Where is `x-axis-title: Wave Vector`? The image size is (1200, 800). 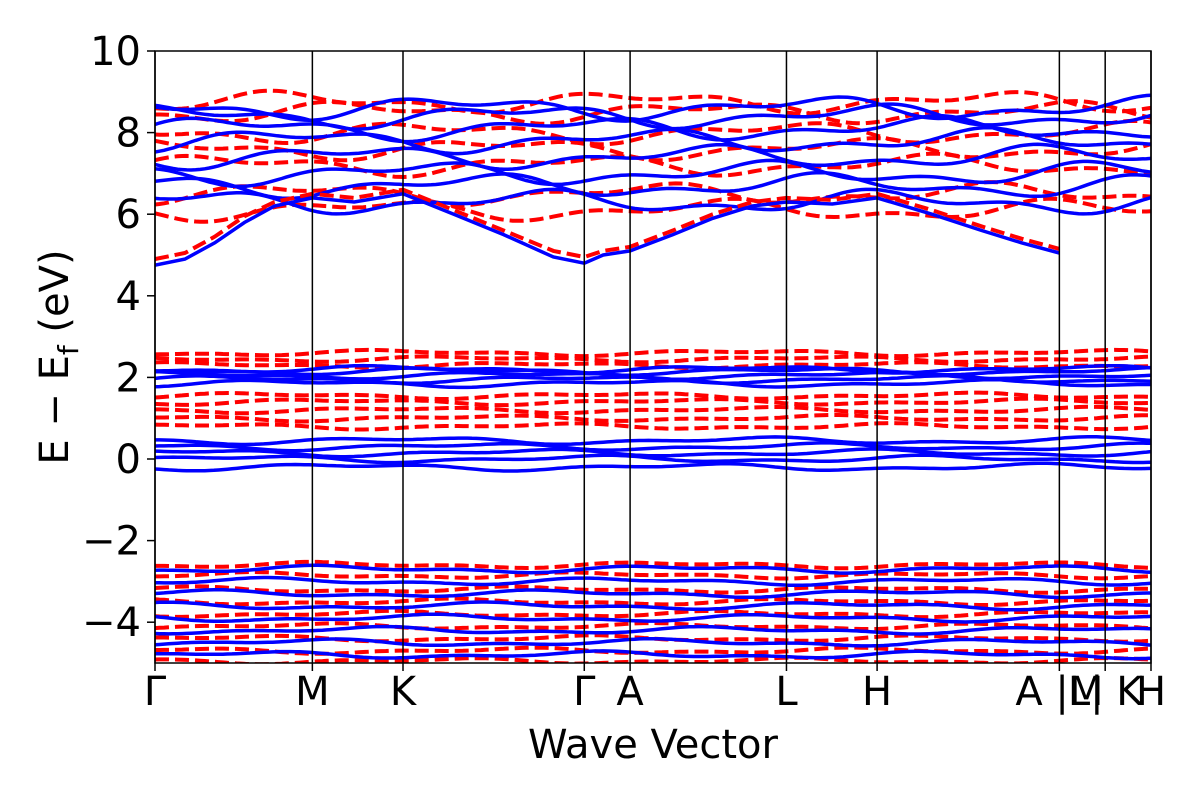 x-axis-title: Wave Vector is located at coordinates (653, 745).